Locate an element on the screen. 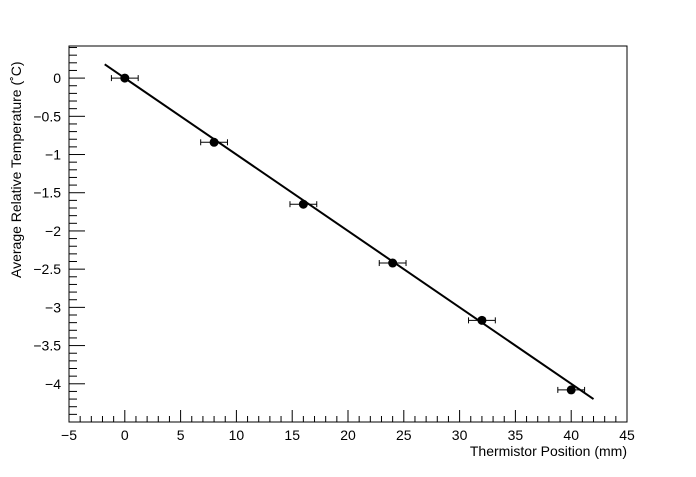 This screenshot has width=696, height=477. y-axis-title: Average Relative Temperature (˚C) is located at coordinates (16, 169).